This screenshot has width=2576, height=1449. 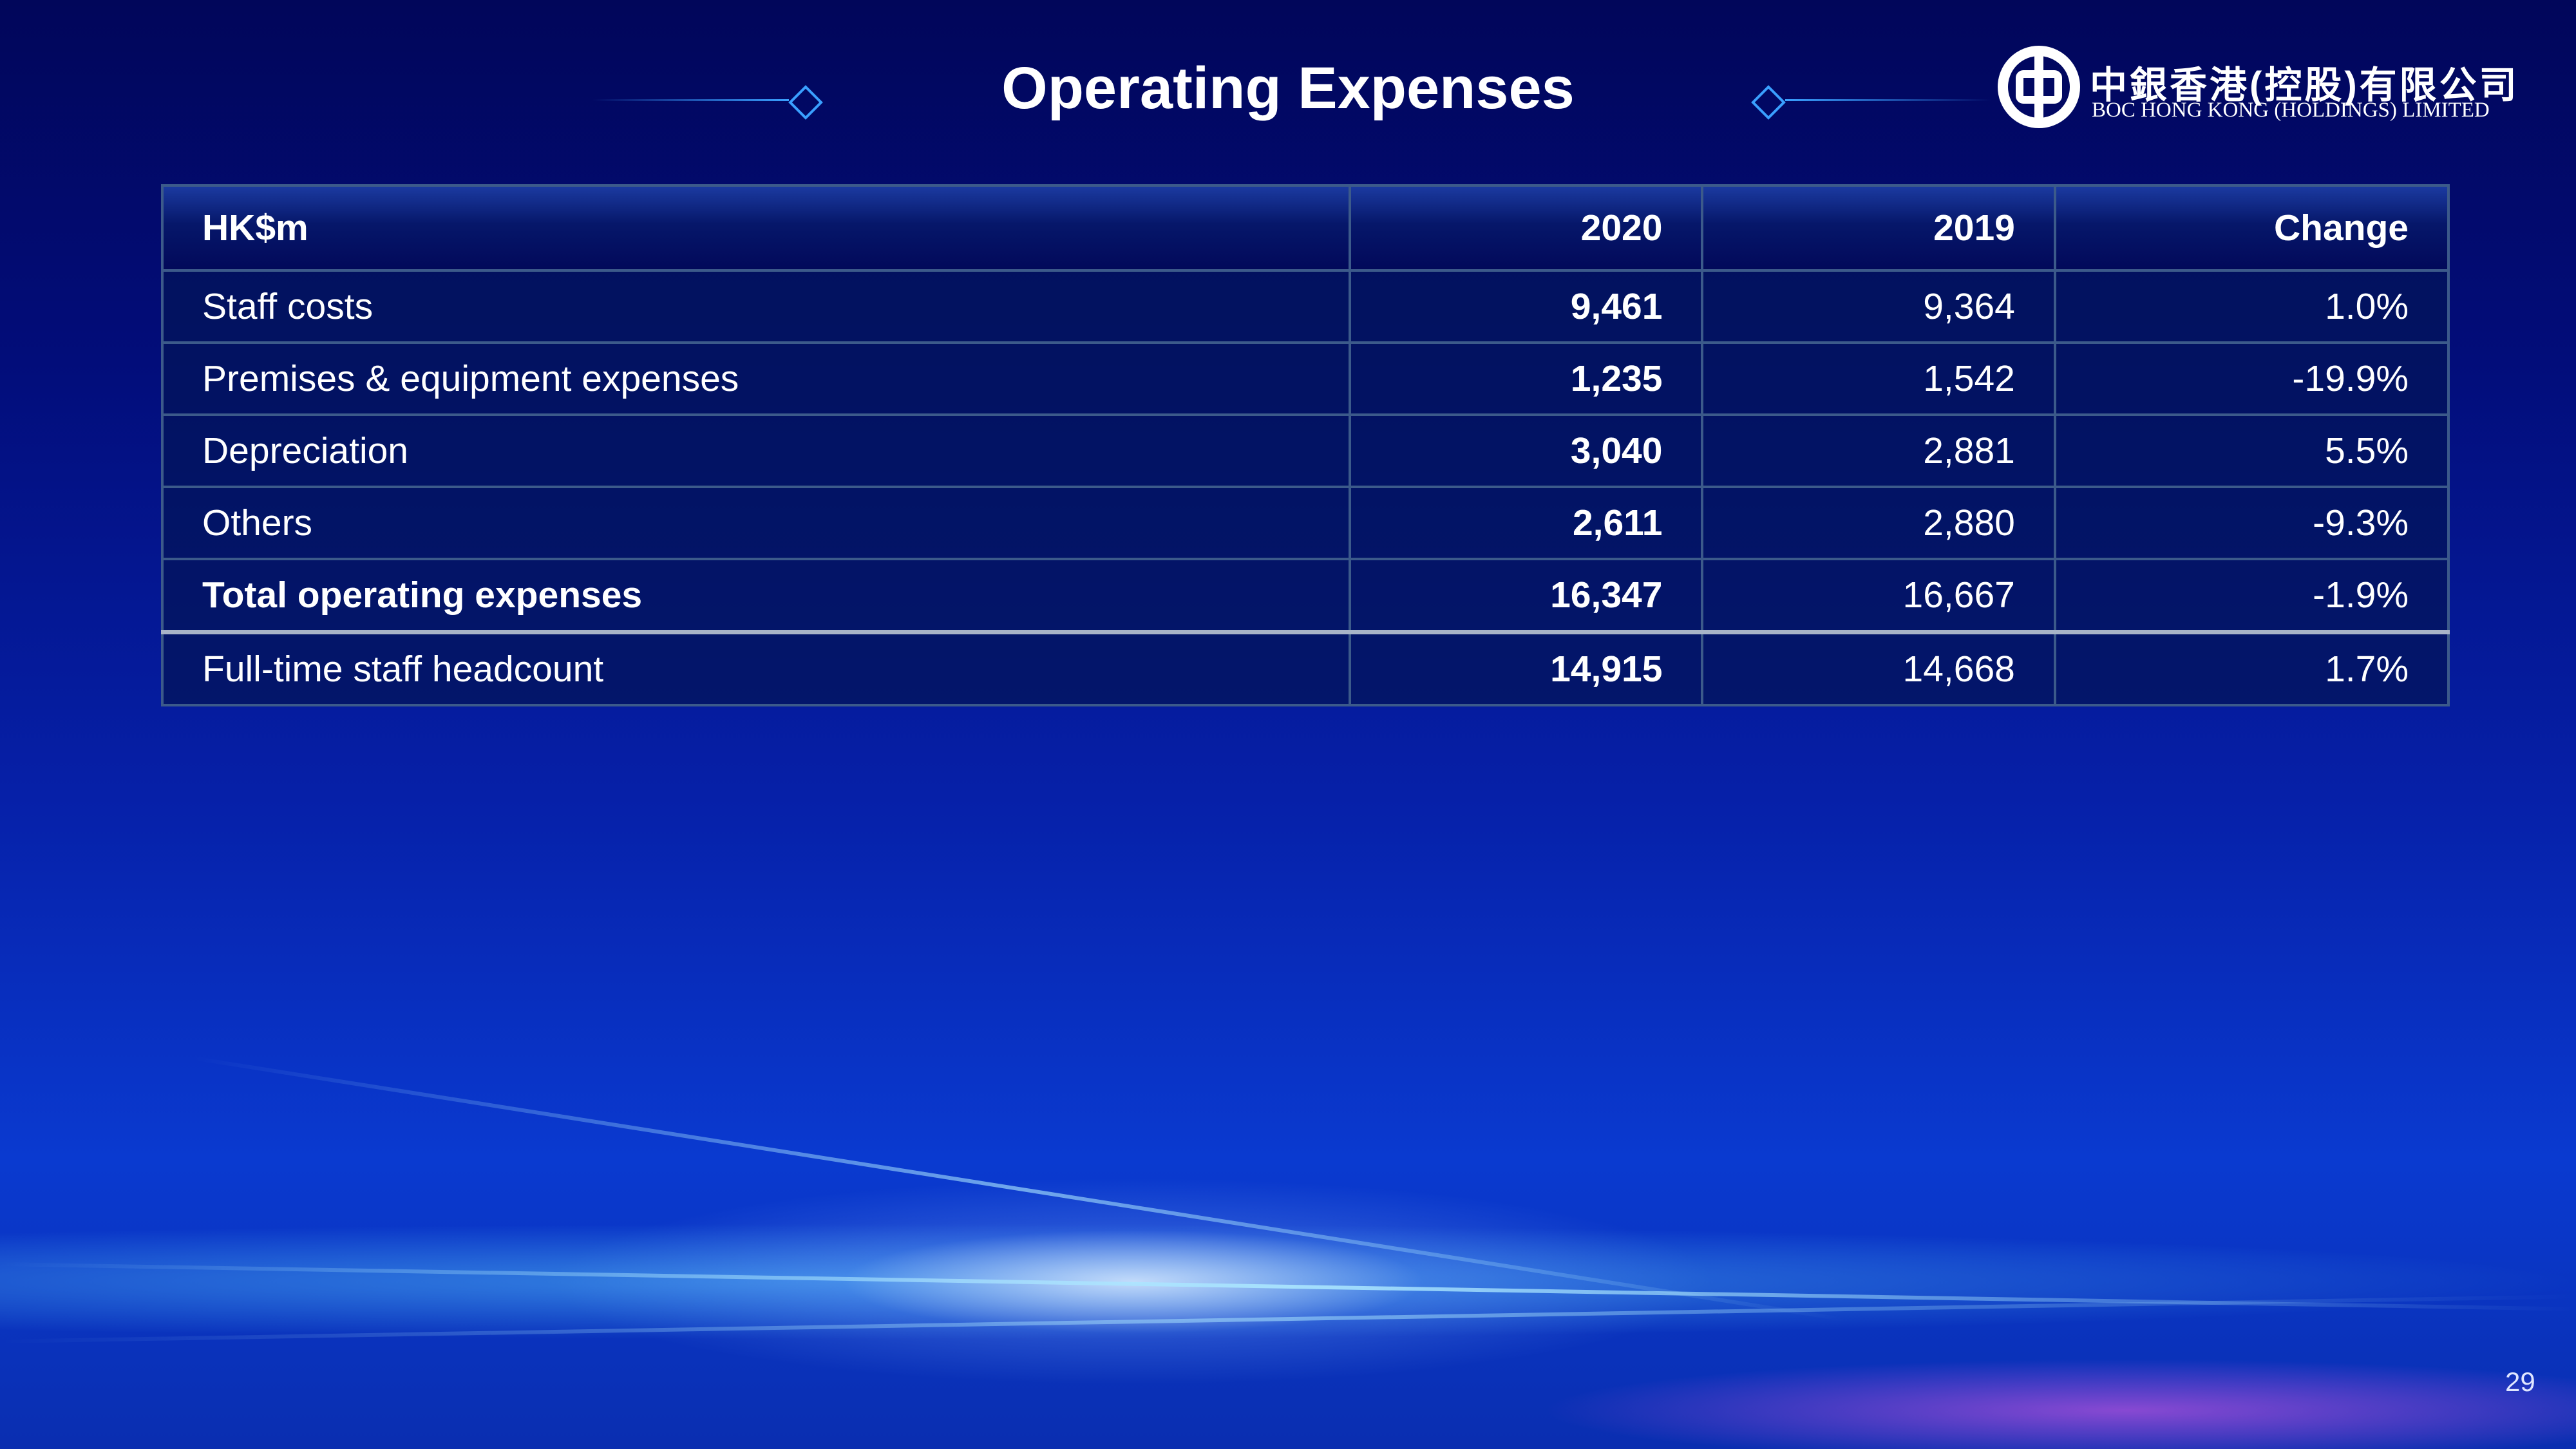 What do you see at coordinates (2251, 523) in the screenshot?
I see `table-cell: -9.3%` at bounding box center [2251, 523].